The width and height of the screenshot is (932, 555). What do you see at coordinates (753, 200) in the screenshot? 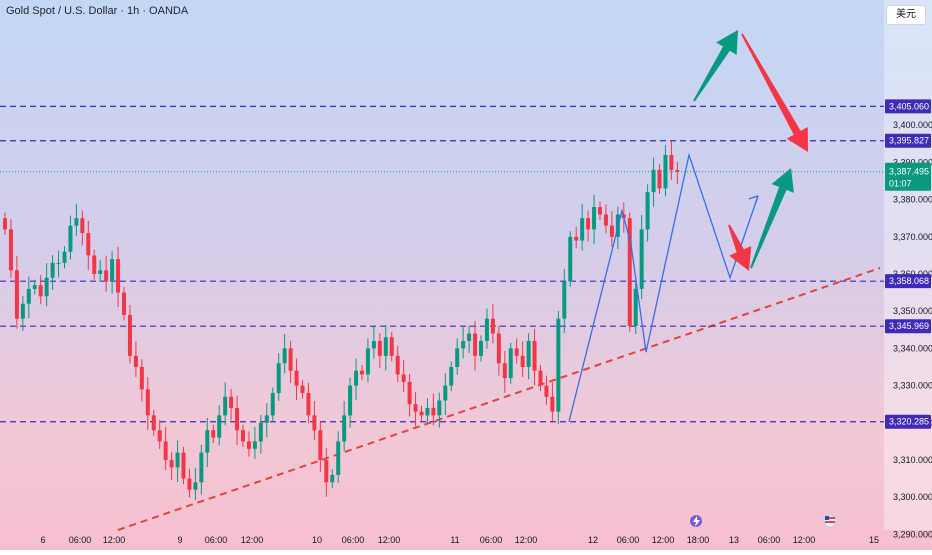
I see `projection-arrowhead` at bounding box center [753, 200].